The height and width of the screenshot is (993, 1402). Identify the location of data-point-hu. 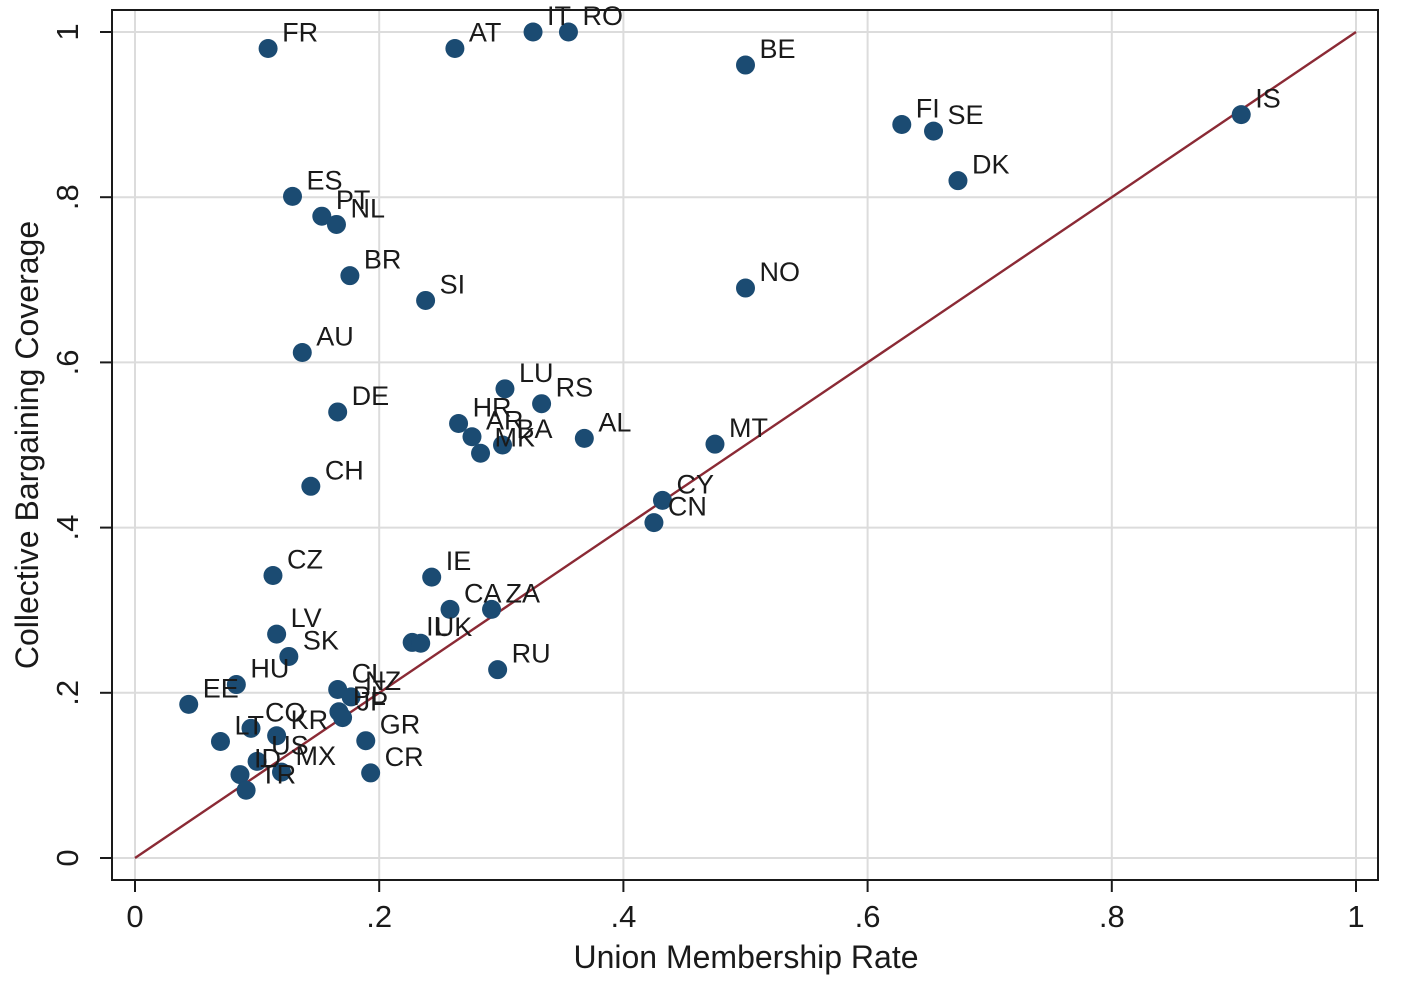
(236, 685).